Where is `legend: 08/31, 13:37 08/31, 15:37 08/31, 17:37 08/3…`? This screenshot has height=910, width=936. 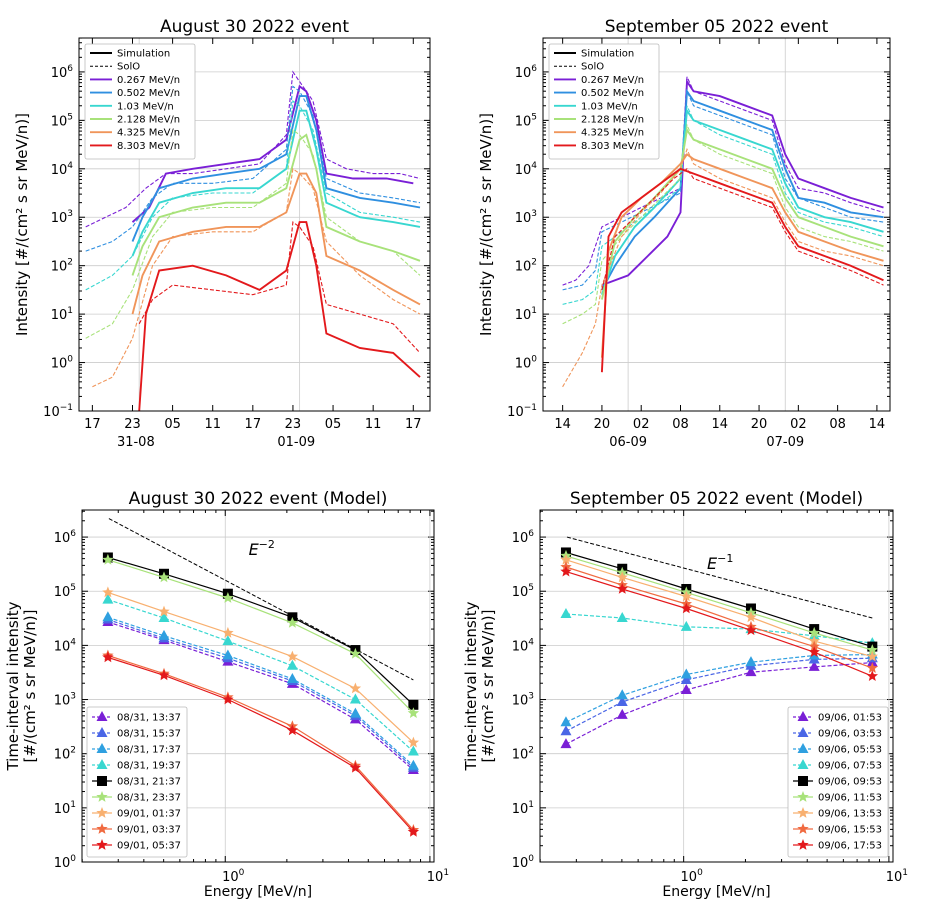 legend: 08/31, 13:37 08/31, 15:37 08/31, 17:37 08/3… is located at coordinates (137, 782).